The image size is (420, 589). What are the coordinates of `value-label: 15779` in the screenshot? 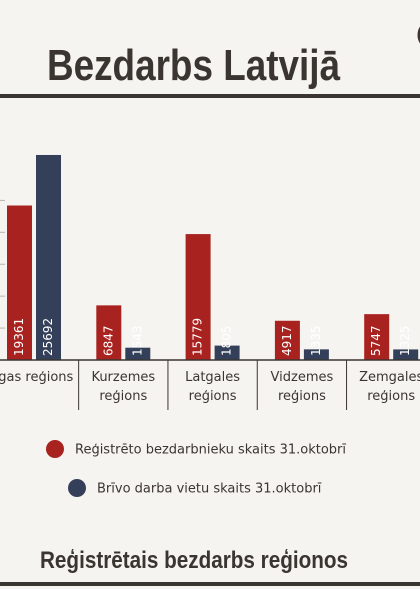 It's located at (198, 337).